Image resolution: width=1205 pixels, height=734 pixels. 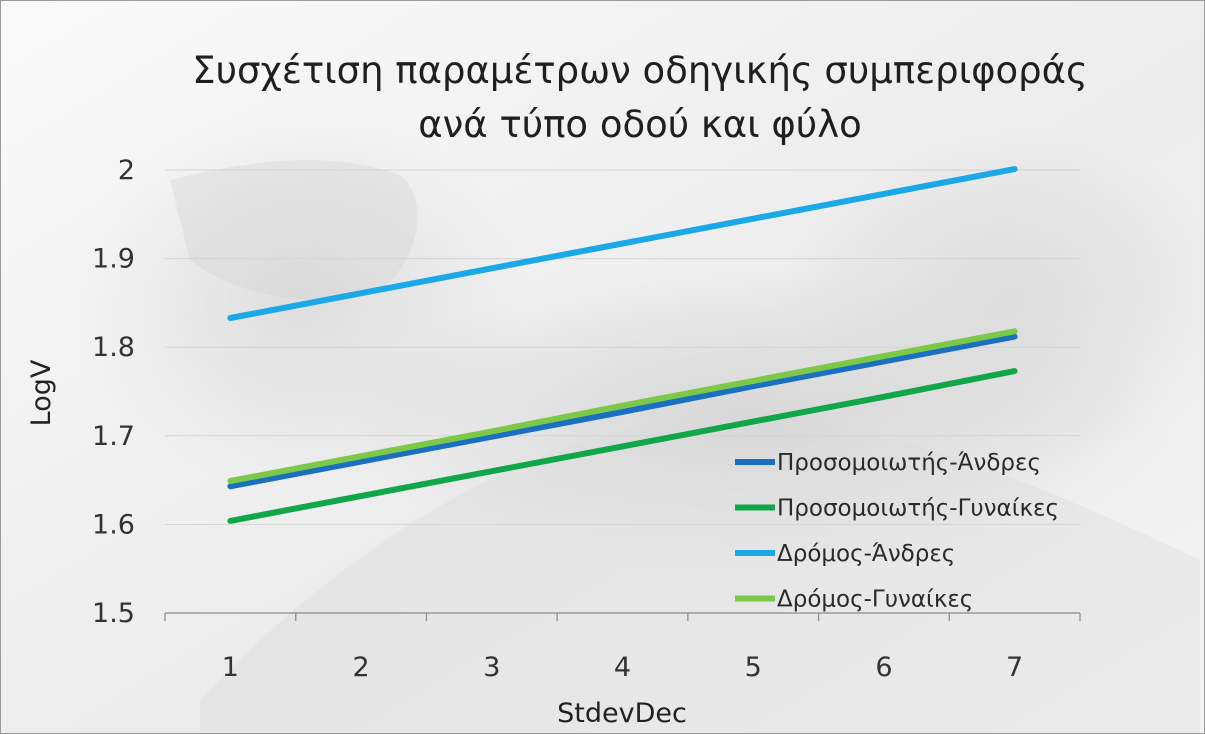 I want to click on y-tick-label: 1.5, so click(x=113, y=613).